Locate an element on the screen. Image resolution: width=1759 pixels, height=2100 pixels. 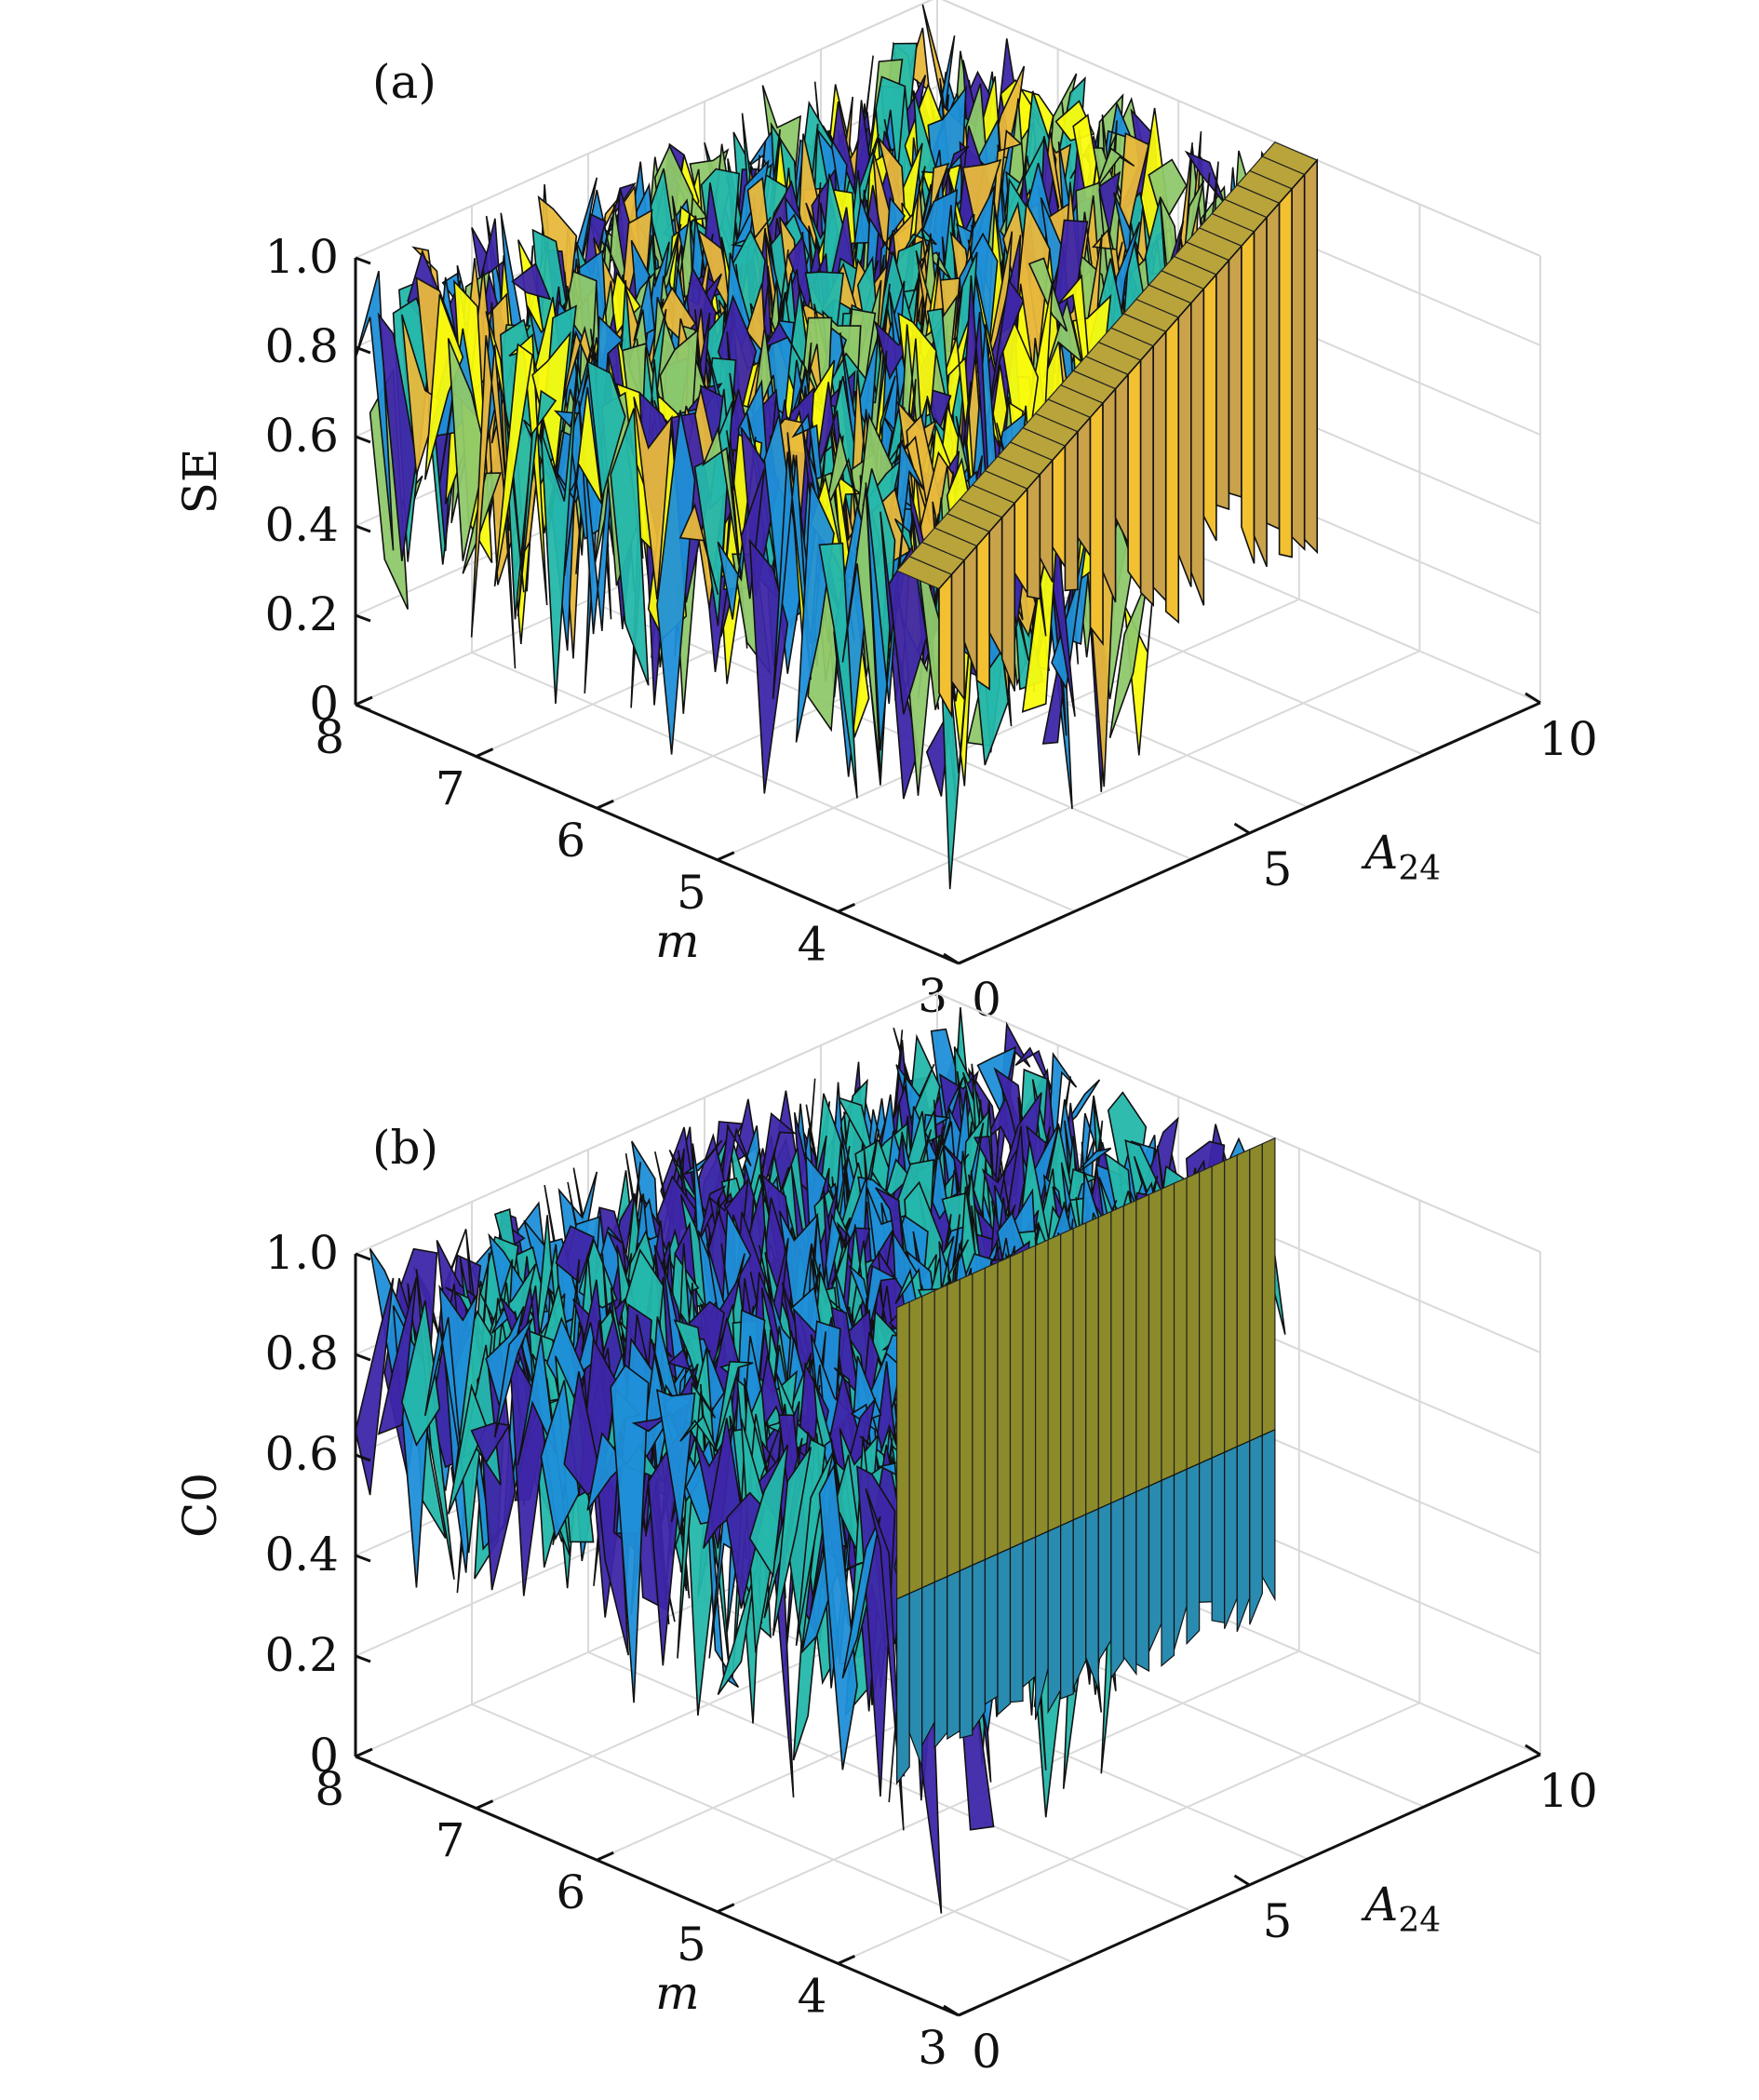
box-edge is located at coordinates (948, 1123).